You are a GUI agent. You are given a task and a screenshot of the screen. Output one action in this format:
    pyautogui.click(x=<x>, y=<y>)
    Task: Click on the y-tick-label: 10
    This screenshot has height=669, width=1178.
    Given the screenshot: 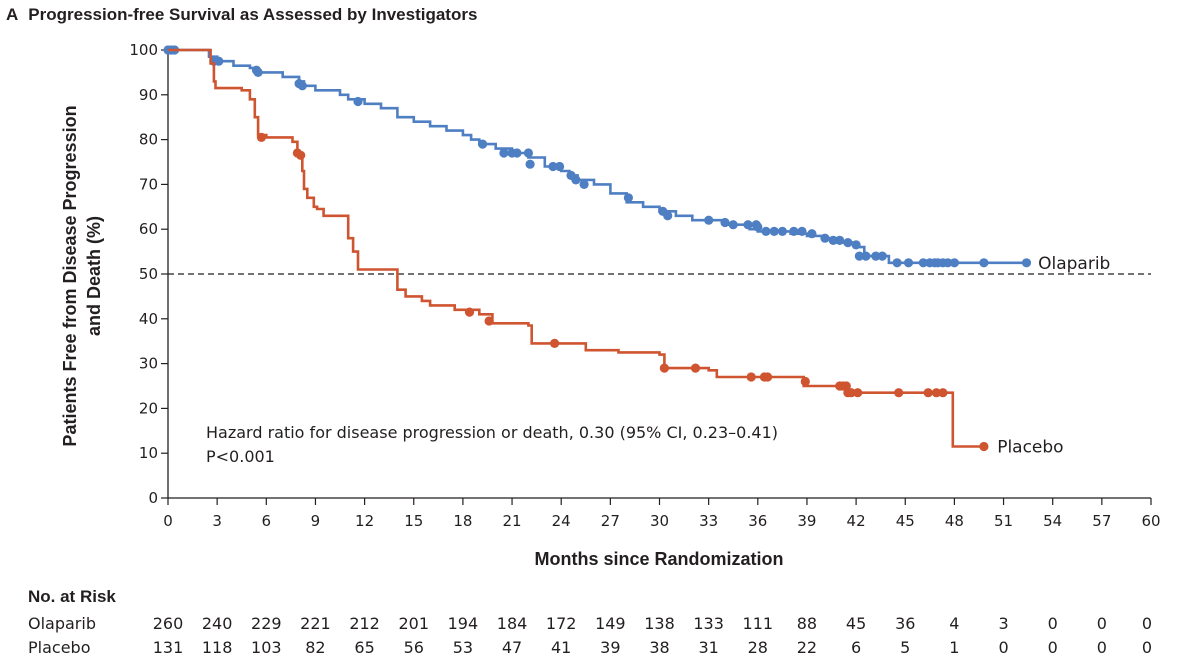 What is the action you would take?
    pyautogui.click(x=148, y=453)
    